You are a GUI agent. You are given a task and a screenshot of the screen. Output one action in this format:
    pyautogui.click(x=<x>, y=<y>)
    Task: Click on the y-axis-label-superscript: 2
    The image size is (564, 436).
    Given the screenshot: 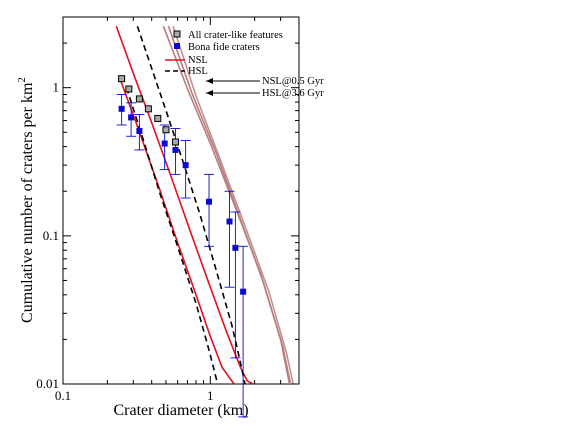 What is the action you would take?
    pyautogui.click(x=22, y=80)
    